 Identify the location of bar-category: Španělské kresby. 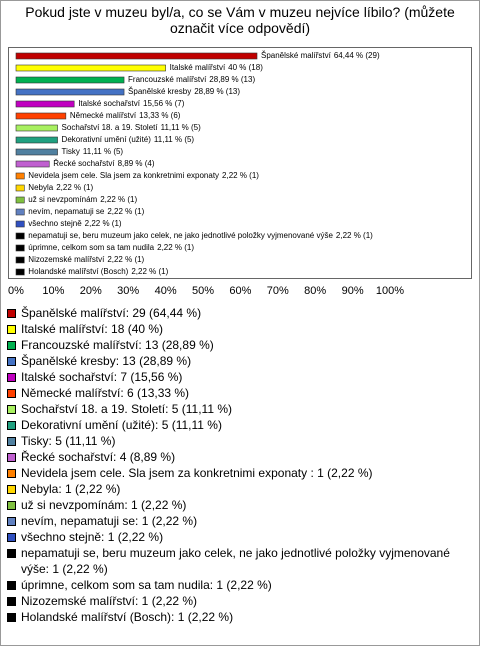
(159, 91).